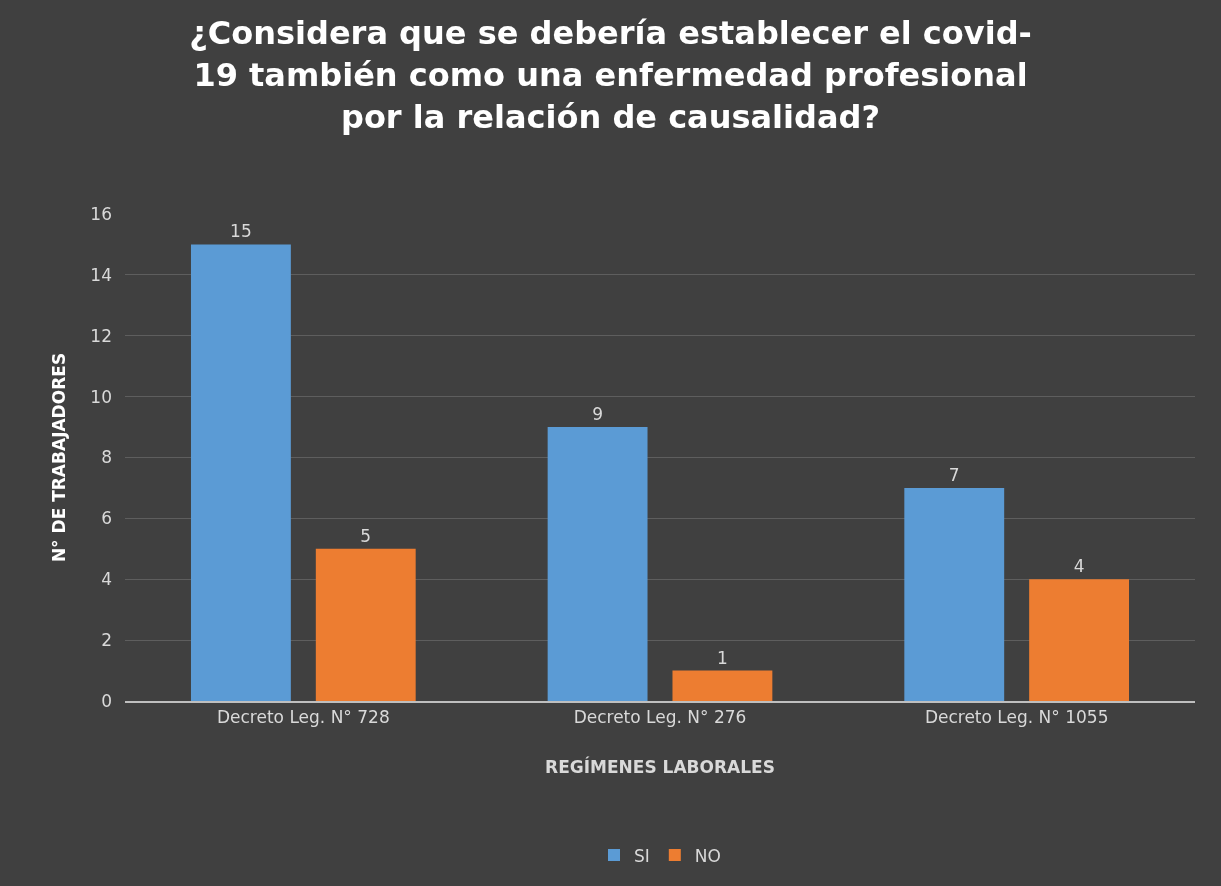 The width and height of the screenshot is (1221, 886). I want to click on x-tick-label: Decreto Leg. N° 728, so click(303, 717).